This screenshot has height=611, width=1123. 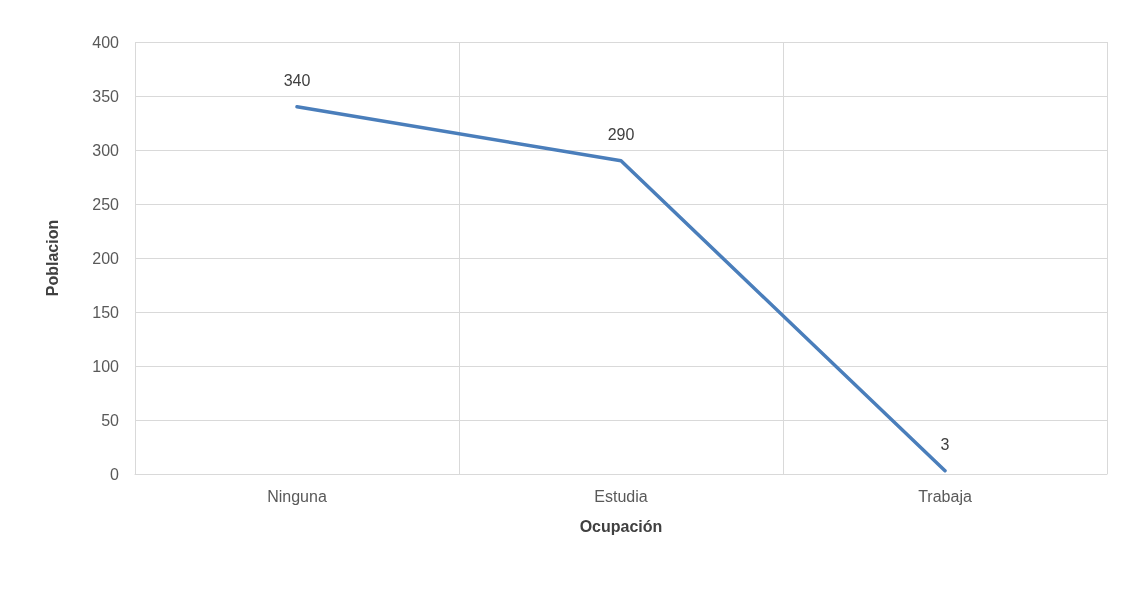 I want to click on y-tick-label: 0, so click(x=115, y=474).